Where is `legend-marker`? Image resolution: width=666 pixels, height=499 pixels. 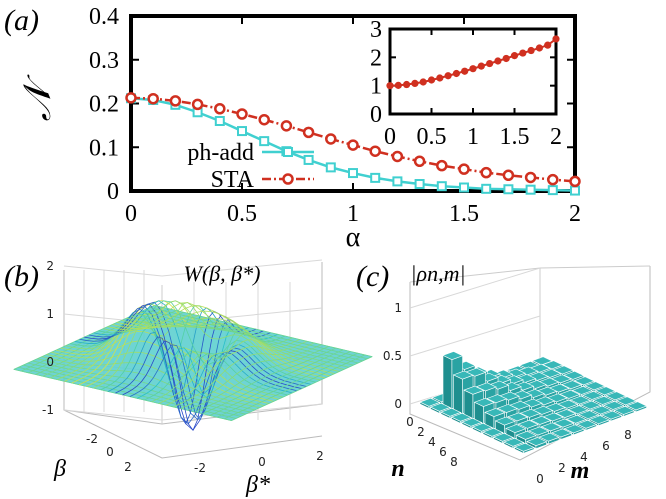 legend-marker is located at coordinates (288, 179).